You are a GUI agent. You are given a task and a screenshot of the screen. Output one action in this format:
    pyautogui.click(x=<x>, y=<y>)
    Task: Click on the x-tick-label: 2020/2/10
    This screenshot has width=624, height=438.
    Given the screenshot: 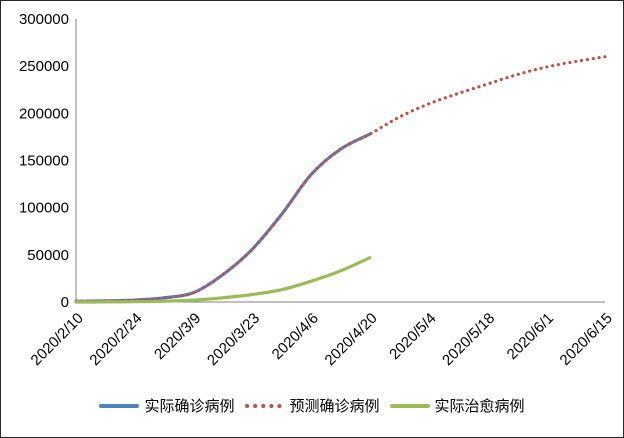 What is the action you would take?
    pyautogui.click(x=57, y=339)
    